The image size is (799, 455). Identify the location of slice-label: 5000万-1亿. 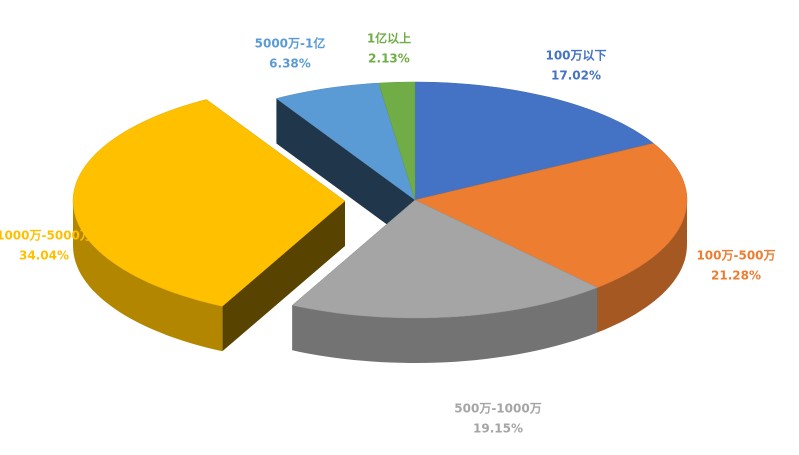
(290, 43).